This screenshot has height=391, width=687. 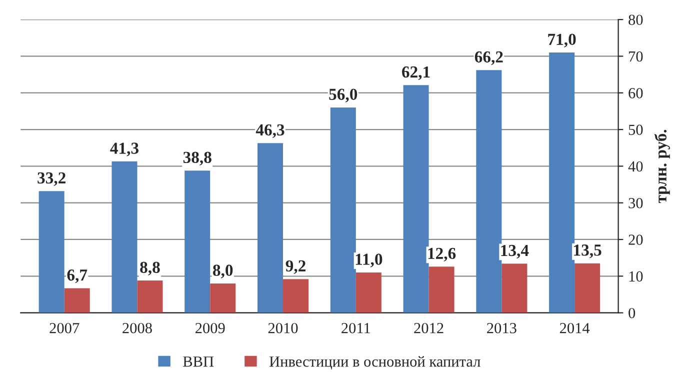 What do you see at coordinates (588, 251) in the screenshot?
I see `data-label: 13,5` at bounding box center [588, 251].